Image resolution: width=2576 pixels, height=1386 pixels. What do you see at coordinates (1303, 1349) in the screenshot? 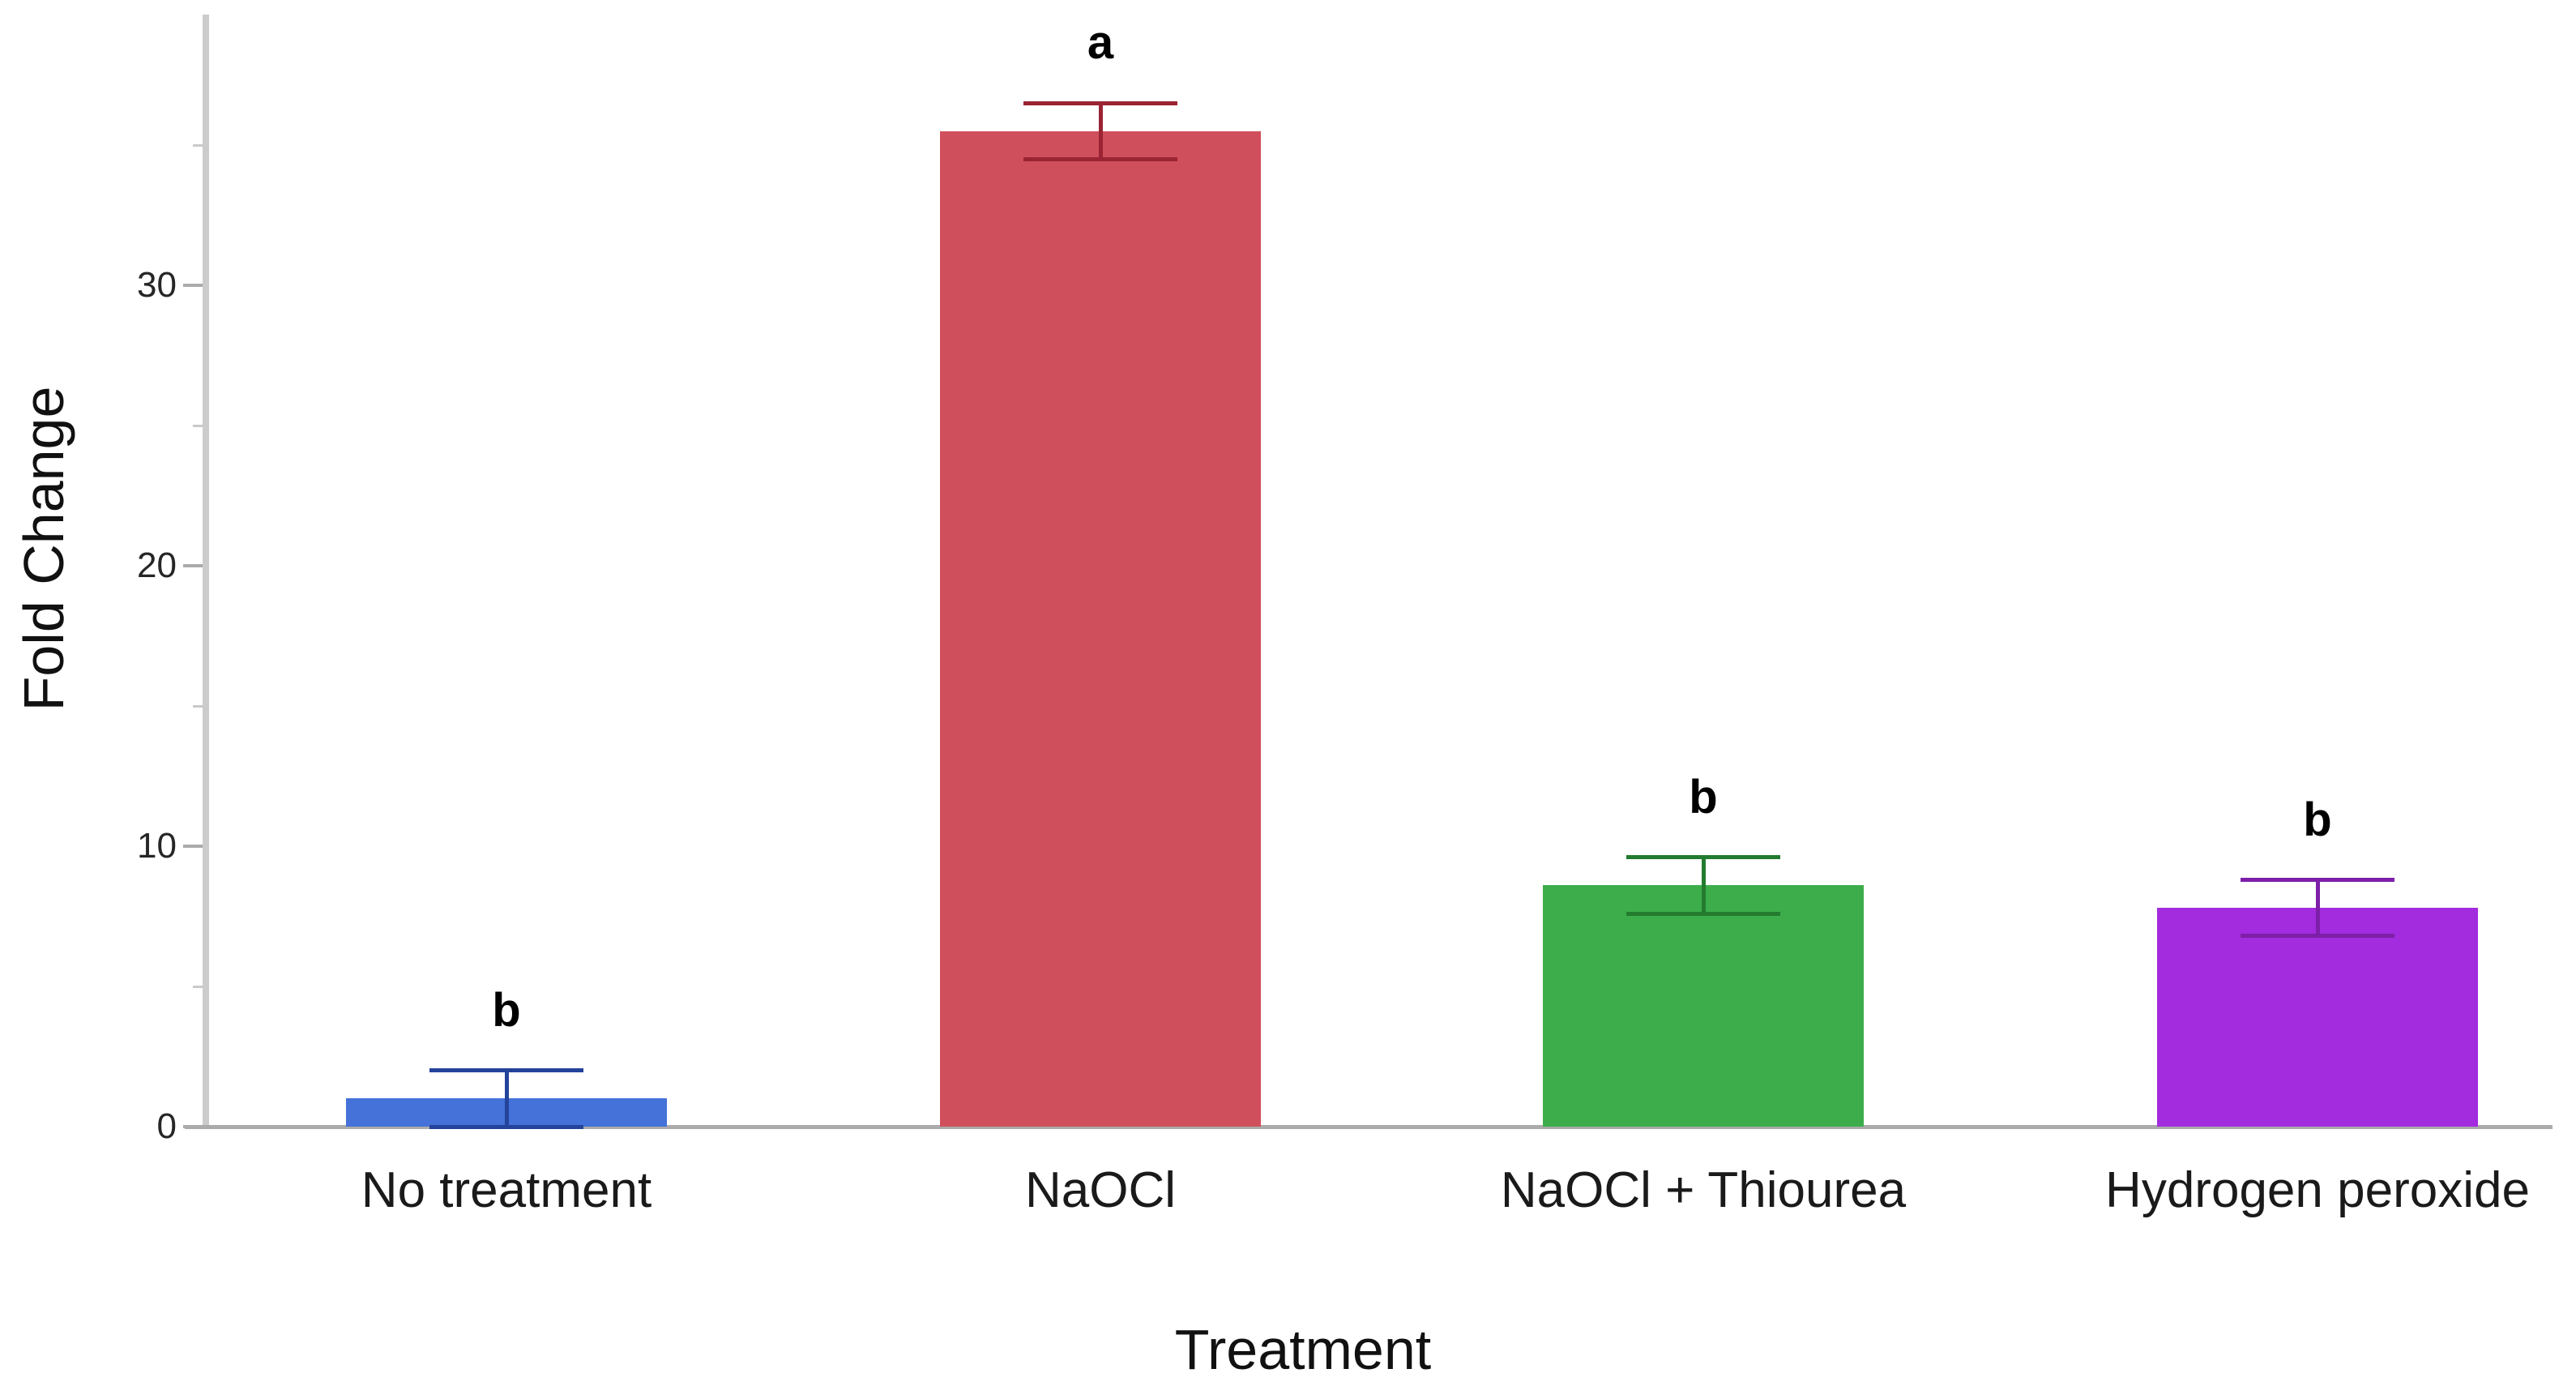
I see `x-axis-title: Treatment` at bounding box center [1303, 1349].